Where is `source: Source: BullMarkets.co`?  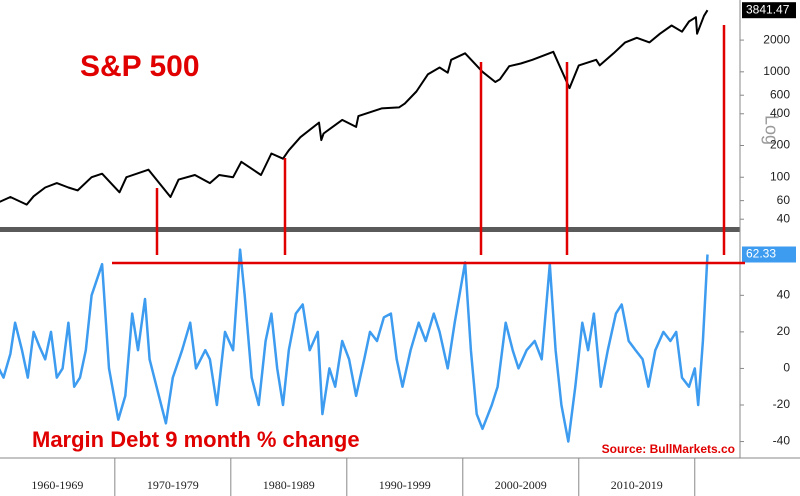
source: Source: BullMarkets.co is located at coordinates (668, 449).